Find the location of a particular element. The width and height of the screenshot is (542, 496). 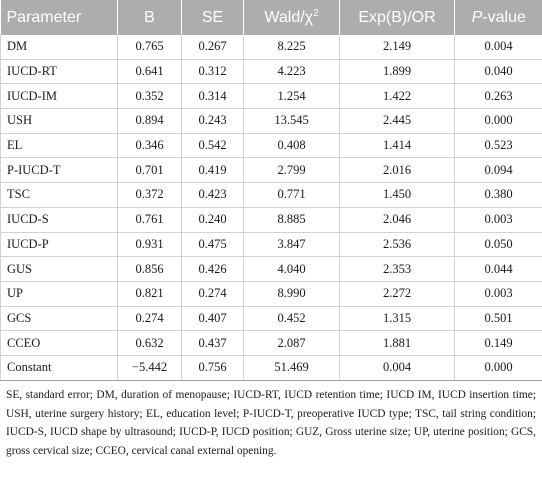

cell-pvalue: 0.523 is located at coordinates (498, 146).